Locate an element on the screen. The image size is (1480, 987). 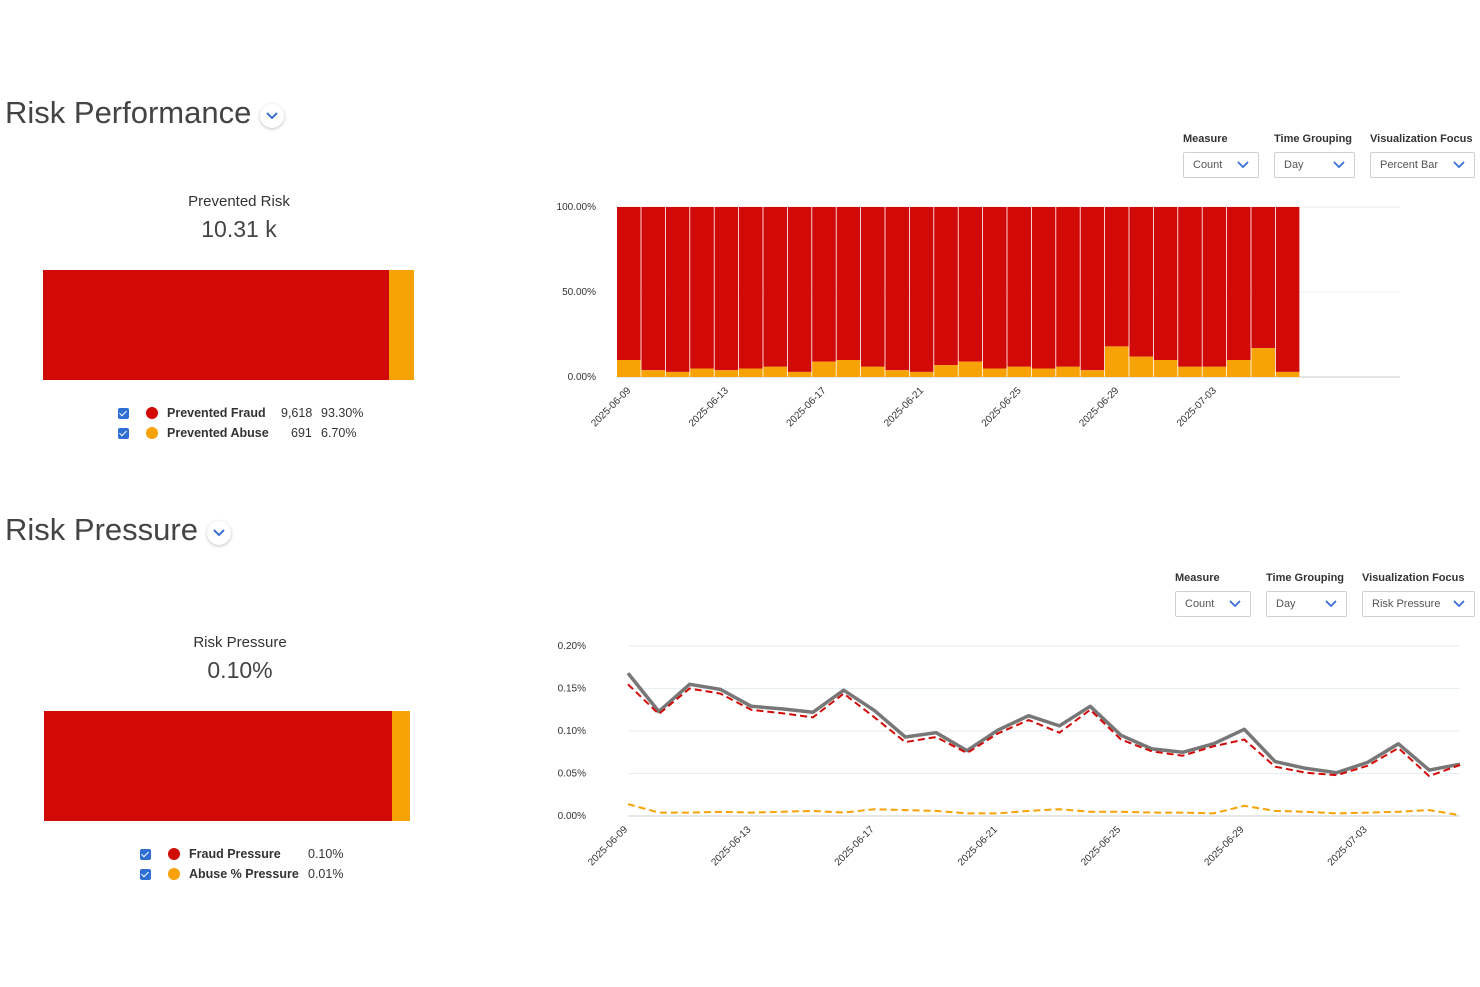
section-title-risk-pressure: Risk Pressure is located at coordinates (118, 530).